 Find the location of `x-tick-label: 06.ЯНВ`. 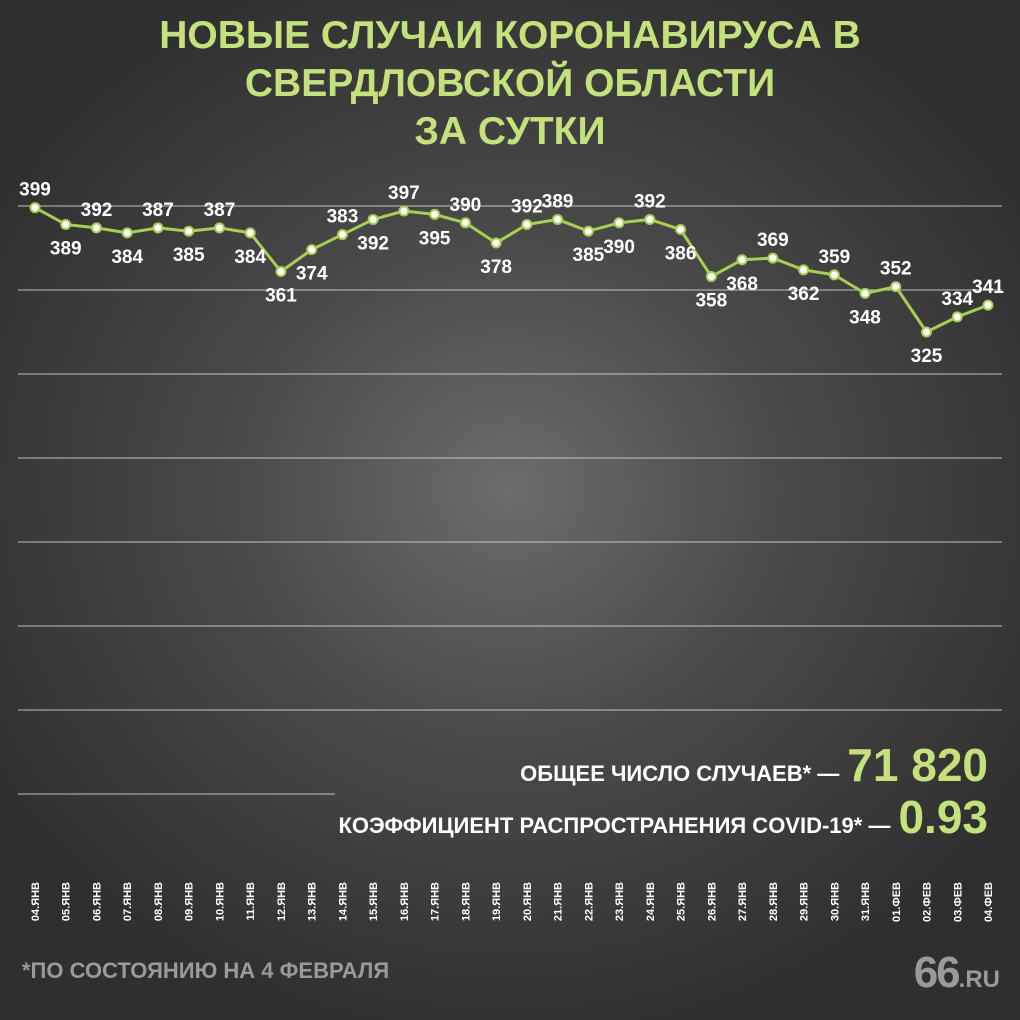

x-tick-label: 06.ЯНВ is located at coordinates (97, 901).